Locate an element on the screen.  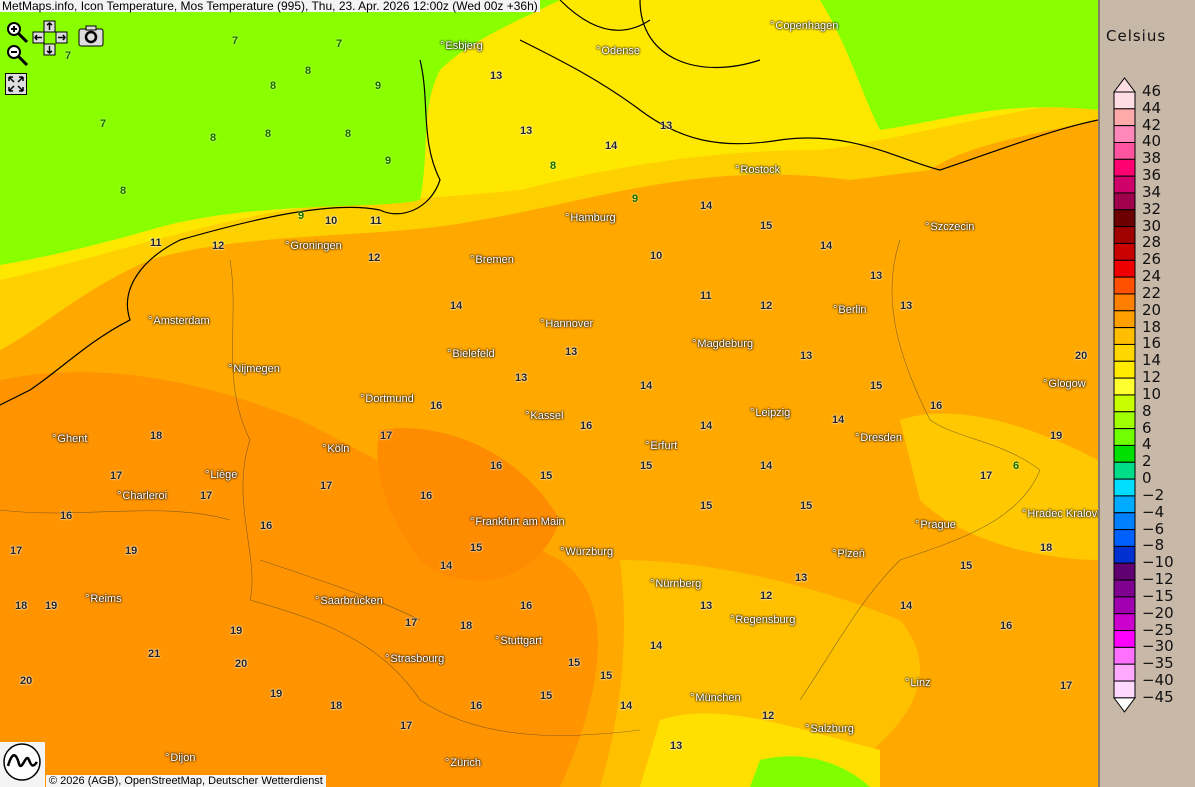
city-label: Berlin is located at coordinates (849, 310).